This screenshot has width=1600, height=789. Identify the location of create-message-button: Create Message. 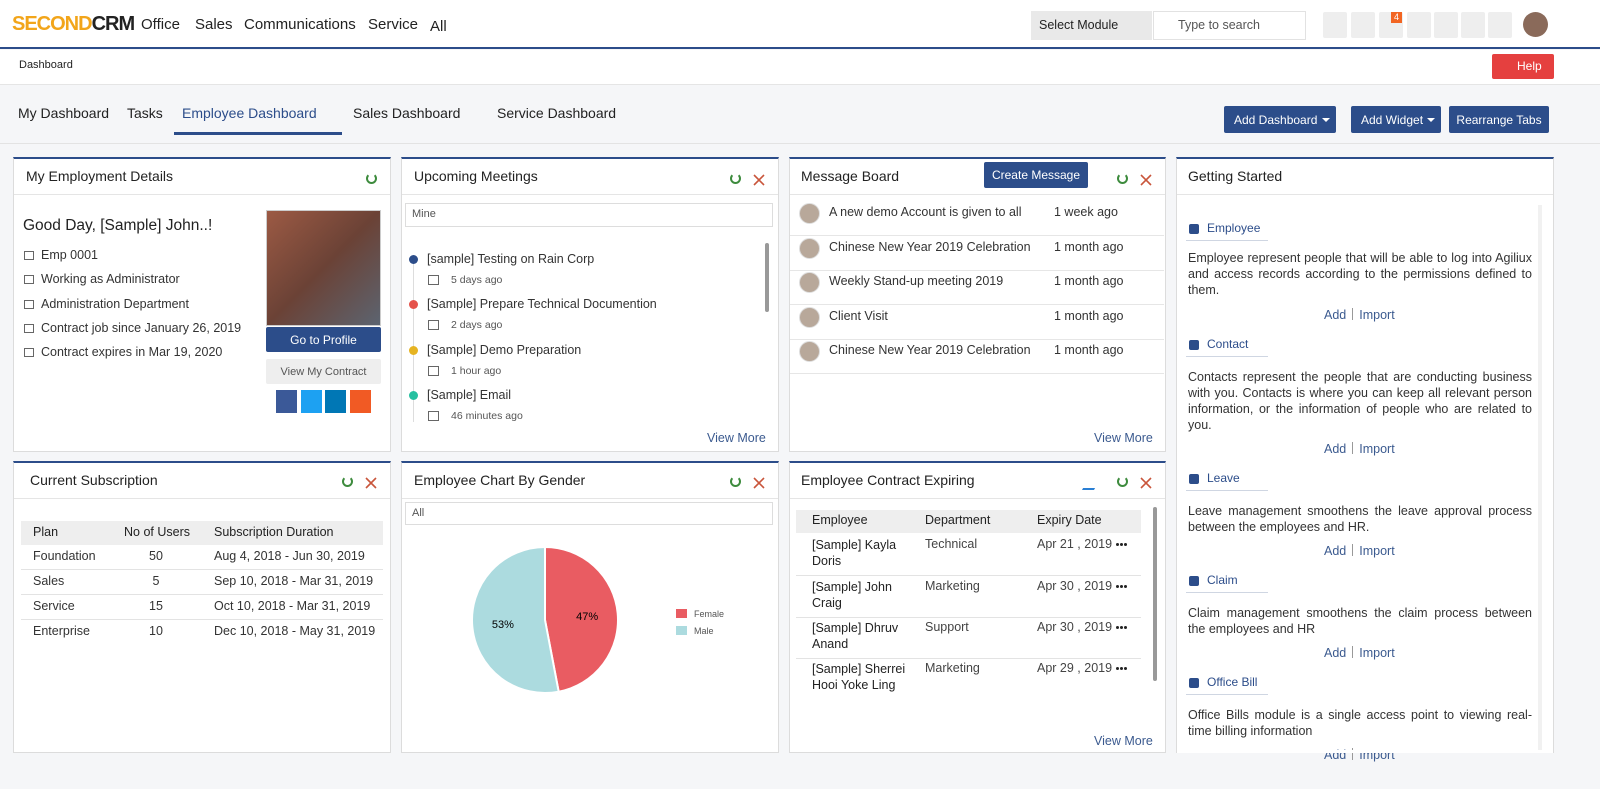
(1036, 175).